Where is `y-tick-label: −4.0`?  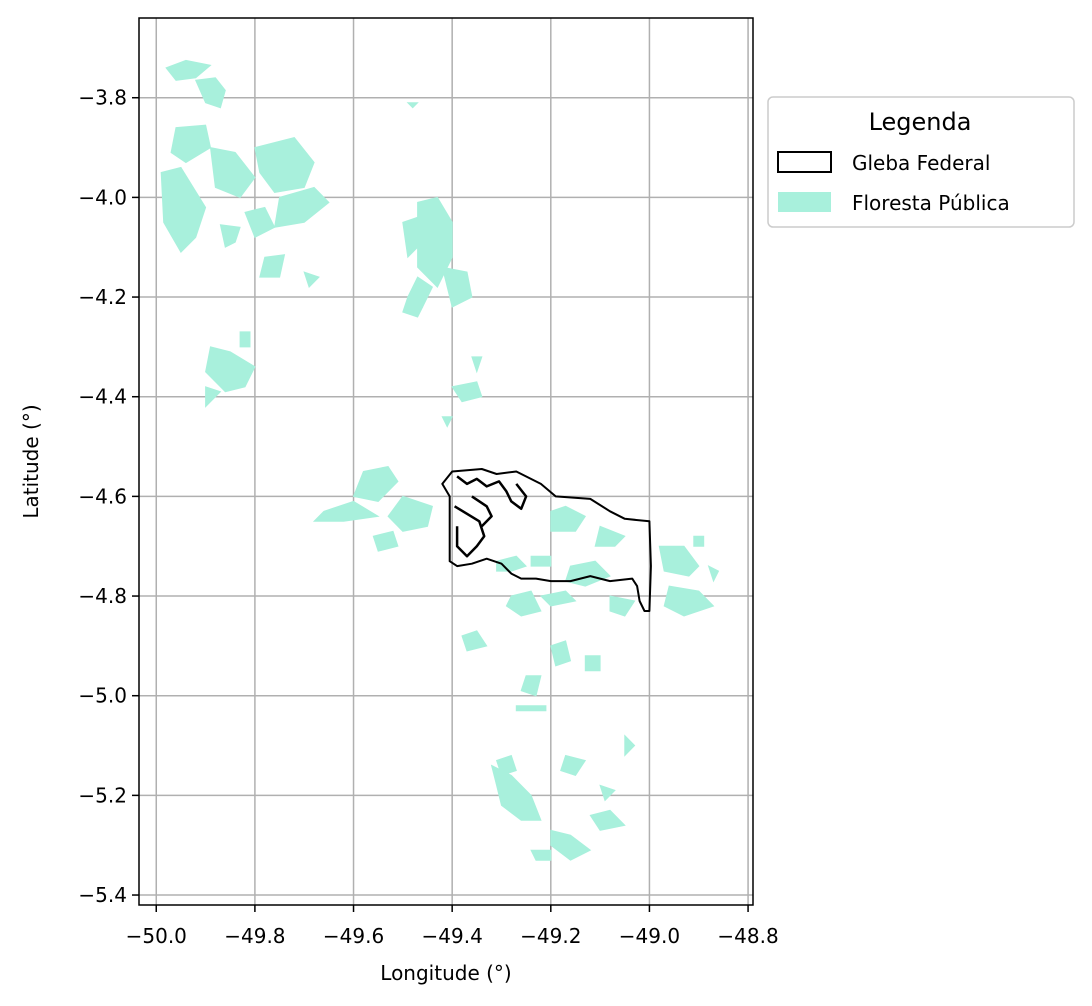 y-tick-label: −4.0 is located at coordinates (102, 197).